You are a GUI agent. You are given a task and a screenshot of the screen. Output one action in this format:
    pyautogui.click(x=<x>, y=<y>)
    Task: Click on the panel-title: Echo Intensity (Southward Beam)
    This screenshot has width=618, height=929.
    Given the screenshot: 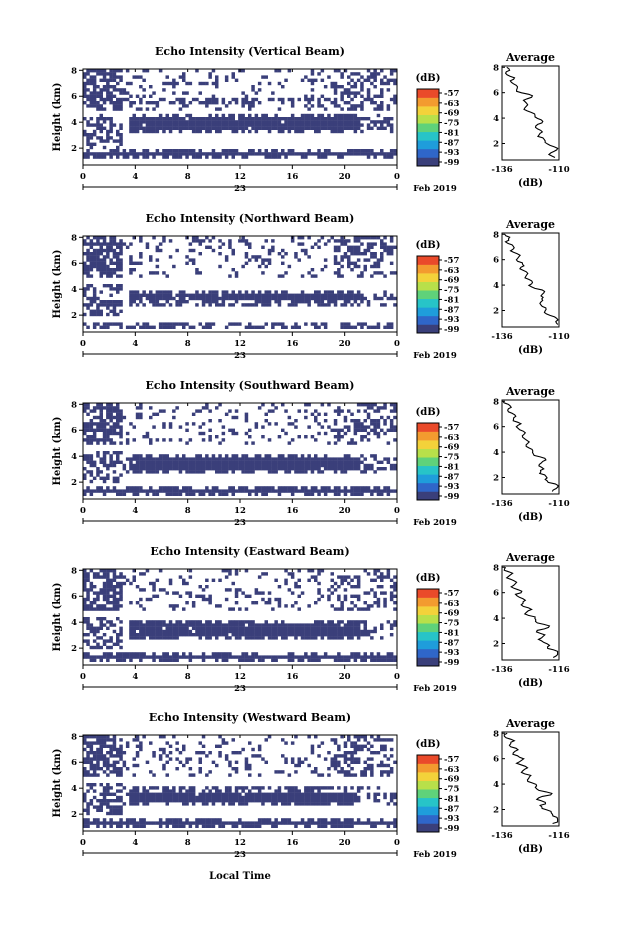 What is the action you would take?
    pyautogui.click(x=250, y=385)
    